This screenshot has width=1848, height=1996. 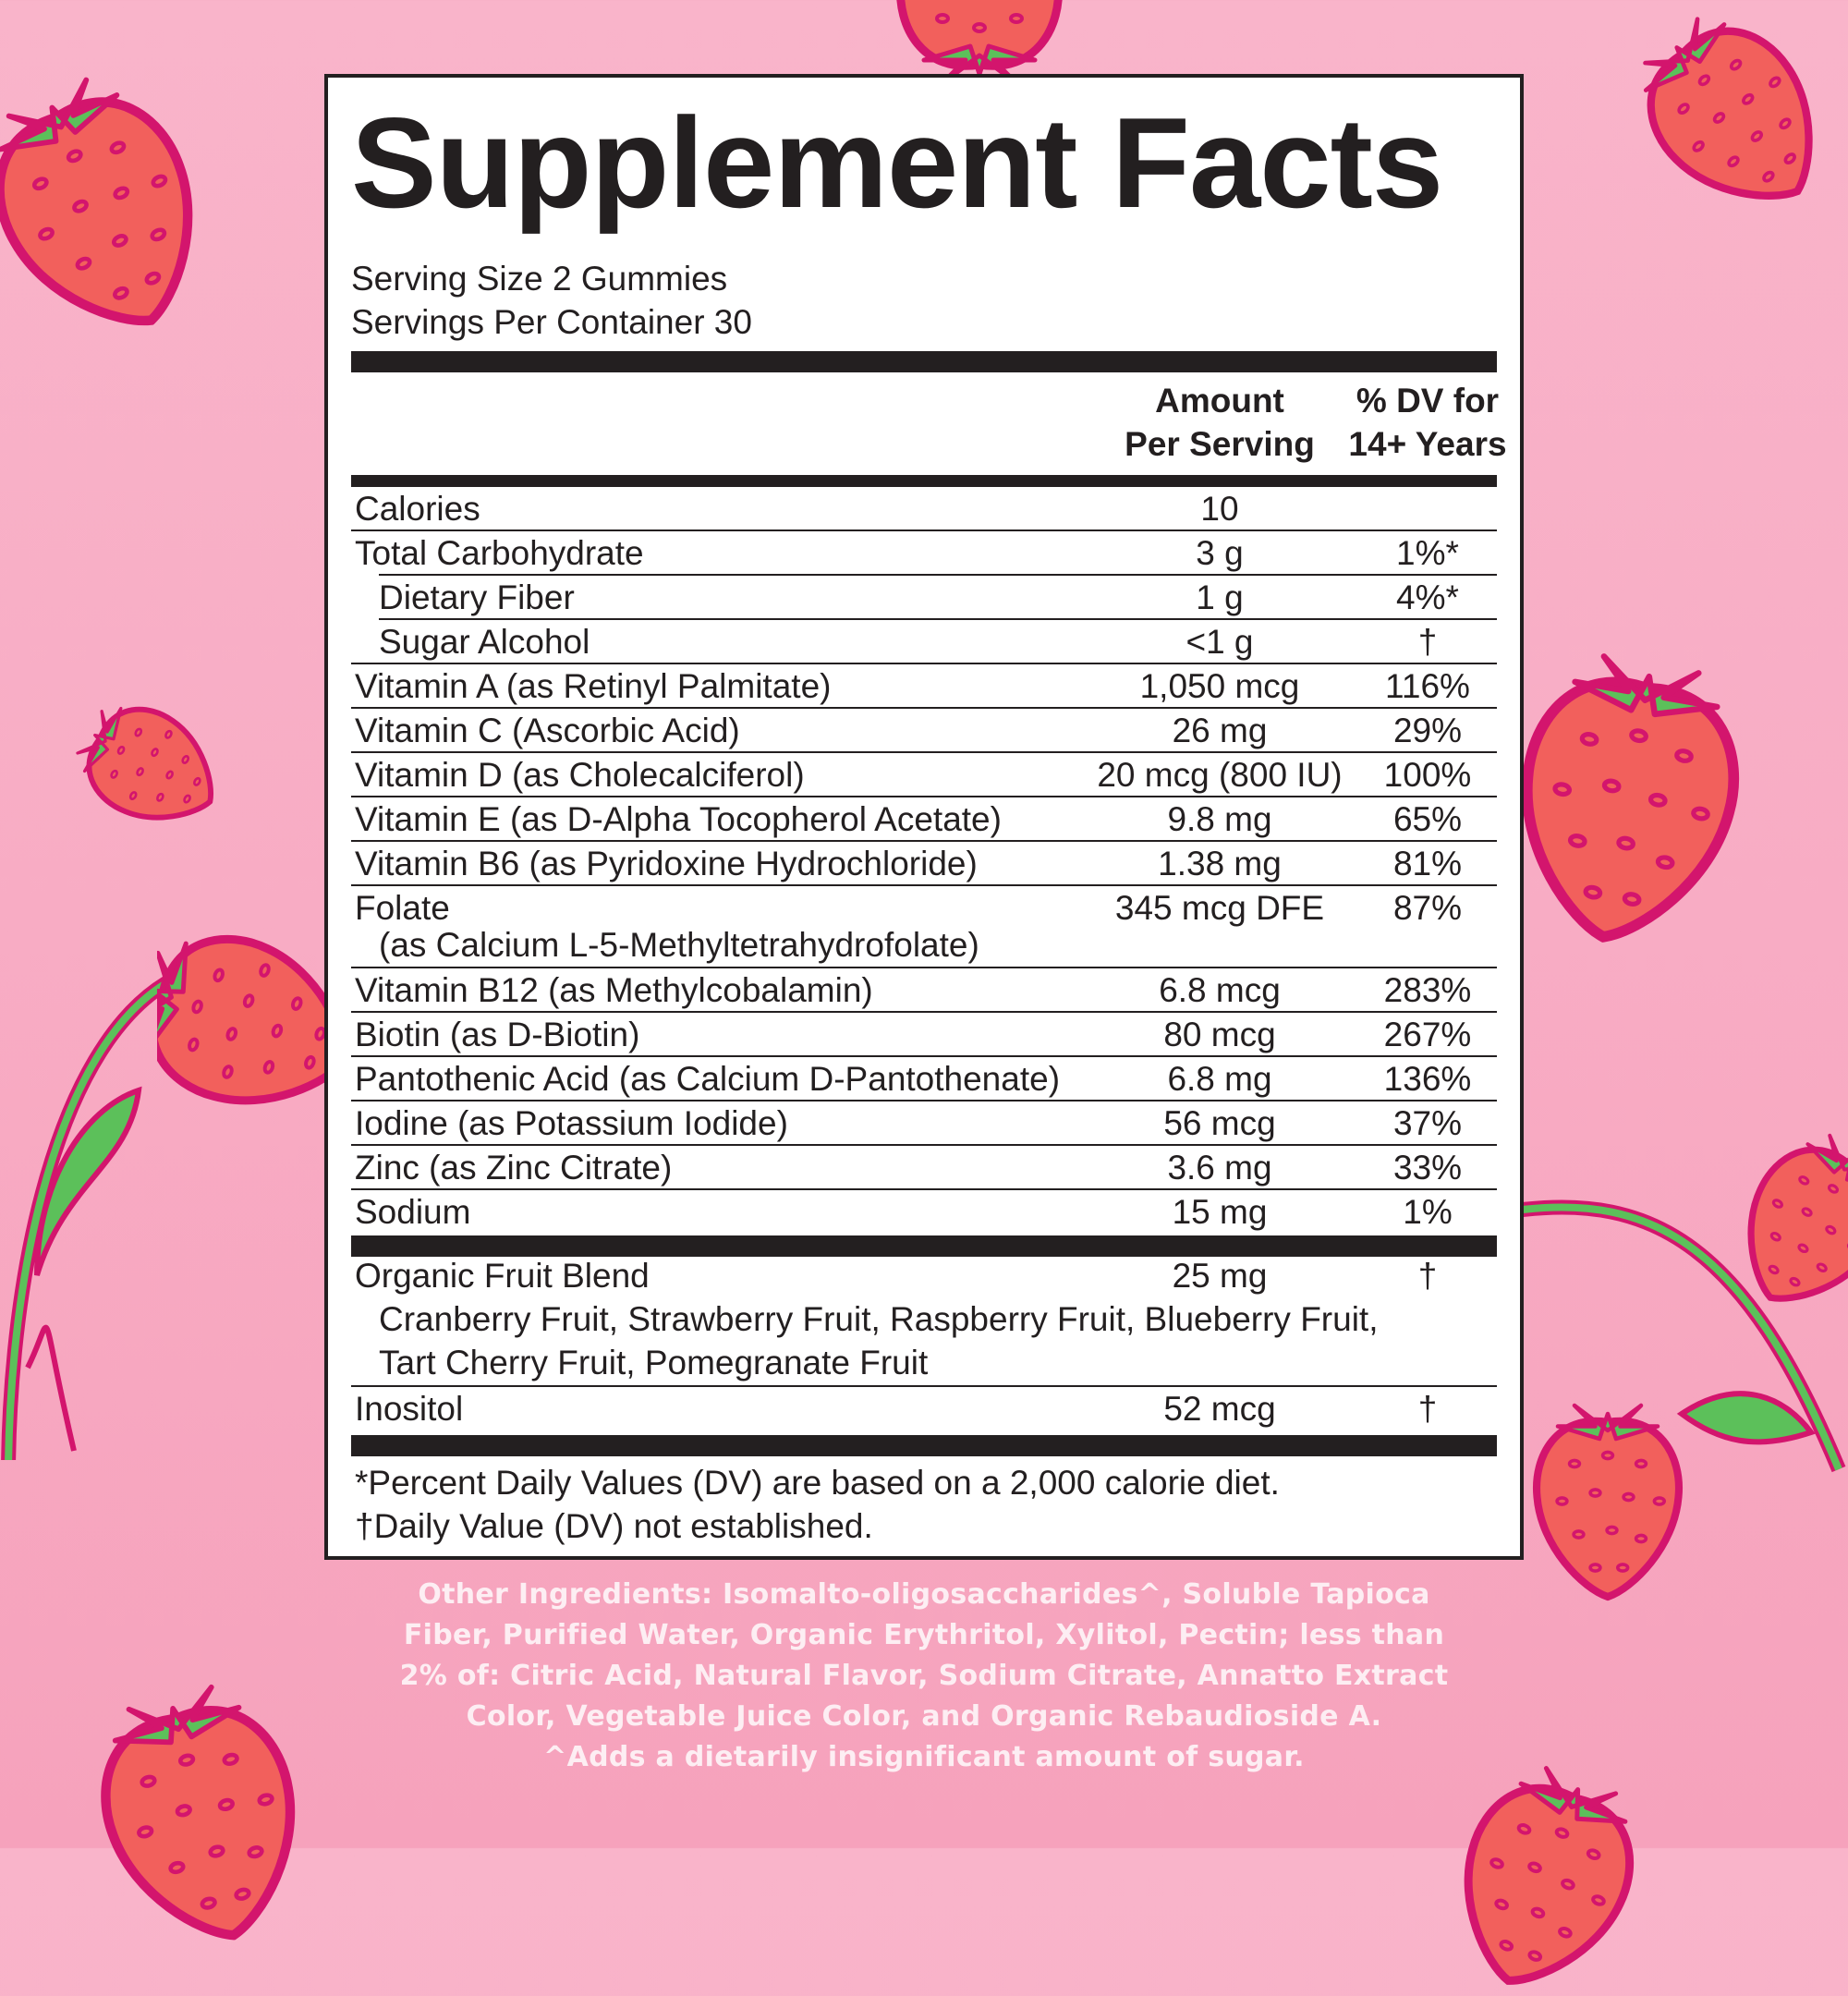 What do you see at coordinates (1219, 509) in the screenshot?
I see `nutrient-amount: 10` at bounding box center [1219, 509].